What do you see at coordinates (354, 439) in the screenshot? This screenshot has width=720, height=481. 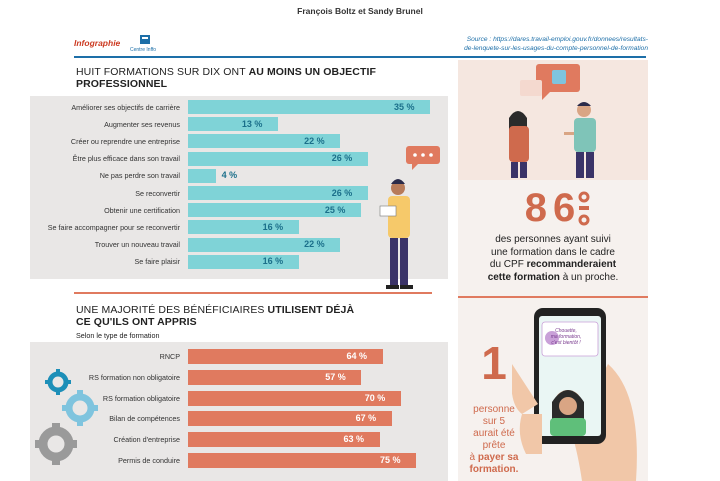 I see `bar-value-label: 63 %` at bounding box center [354, 439].